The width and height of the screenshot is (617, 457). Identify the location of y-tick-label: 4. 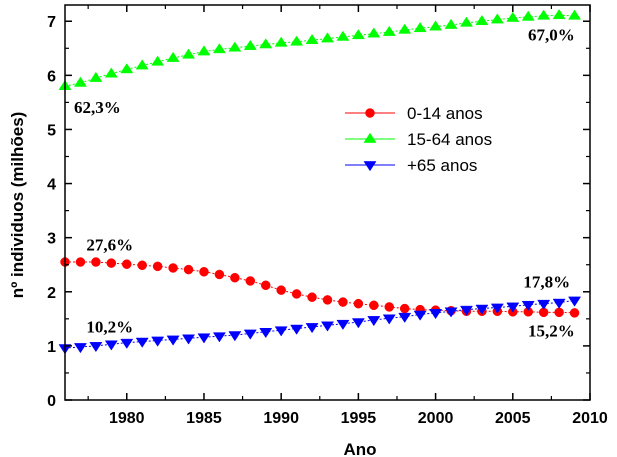
(51, 185).